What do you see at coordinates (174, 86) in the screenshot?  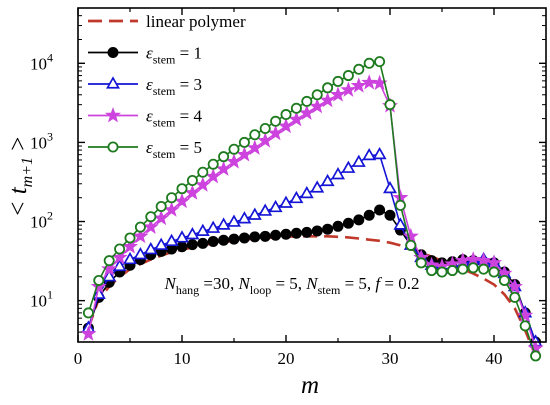 I see `legend-label: εstem = 3` at bounding box center [174, 86].